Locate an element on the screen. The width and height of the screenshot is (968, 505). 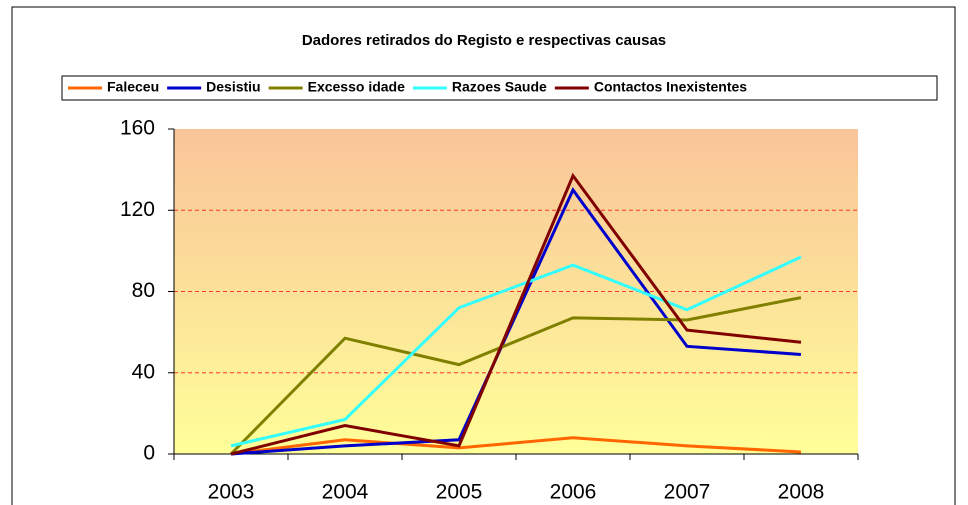
x-tick-label: 2008 is located at coordinates (801, 492).